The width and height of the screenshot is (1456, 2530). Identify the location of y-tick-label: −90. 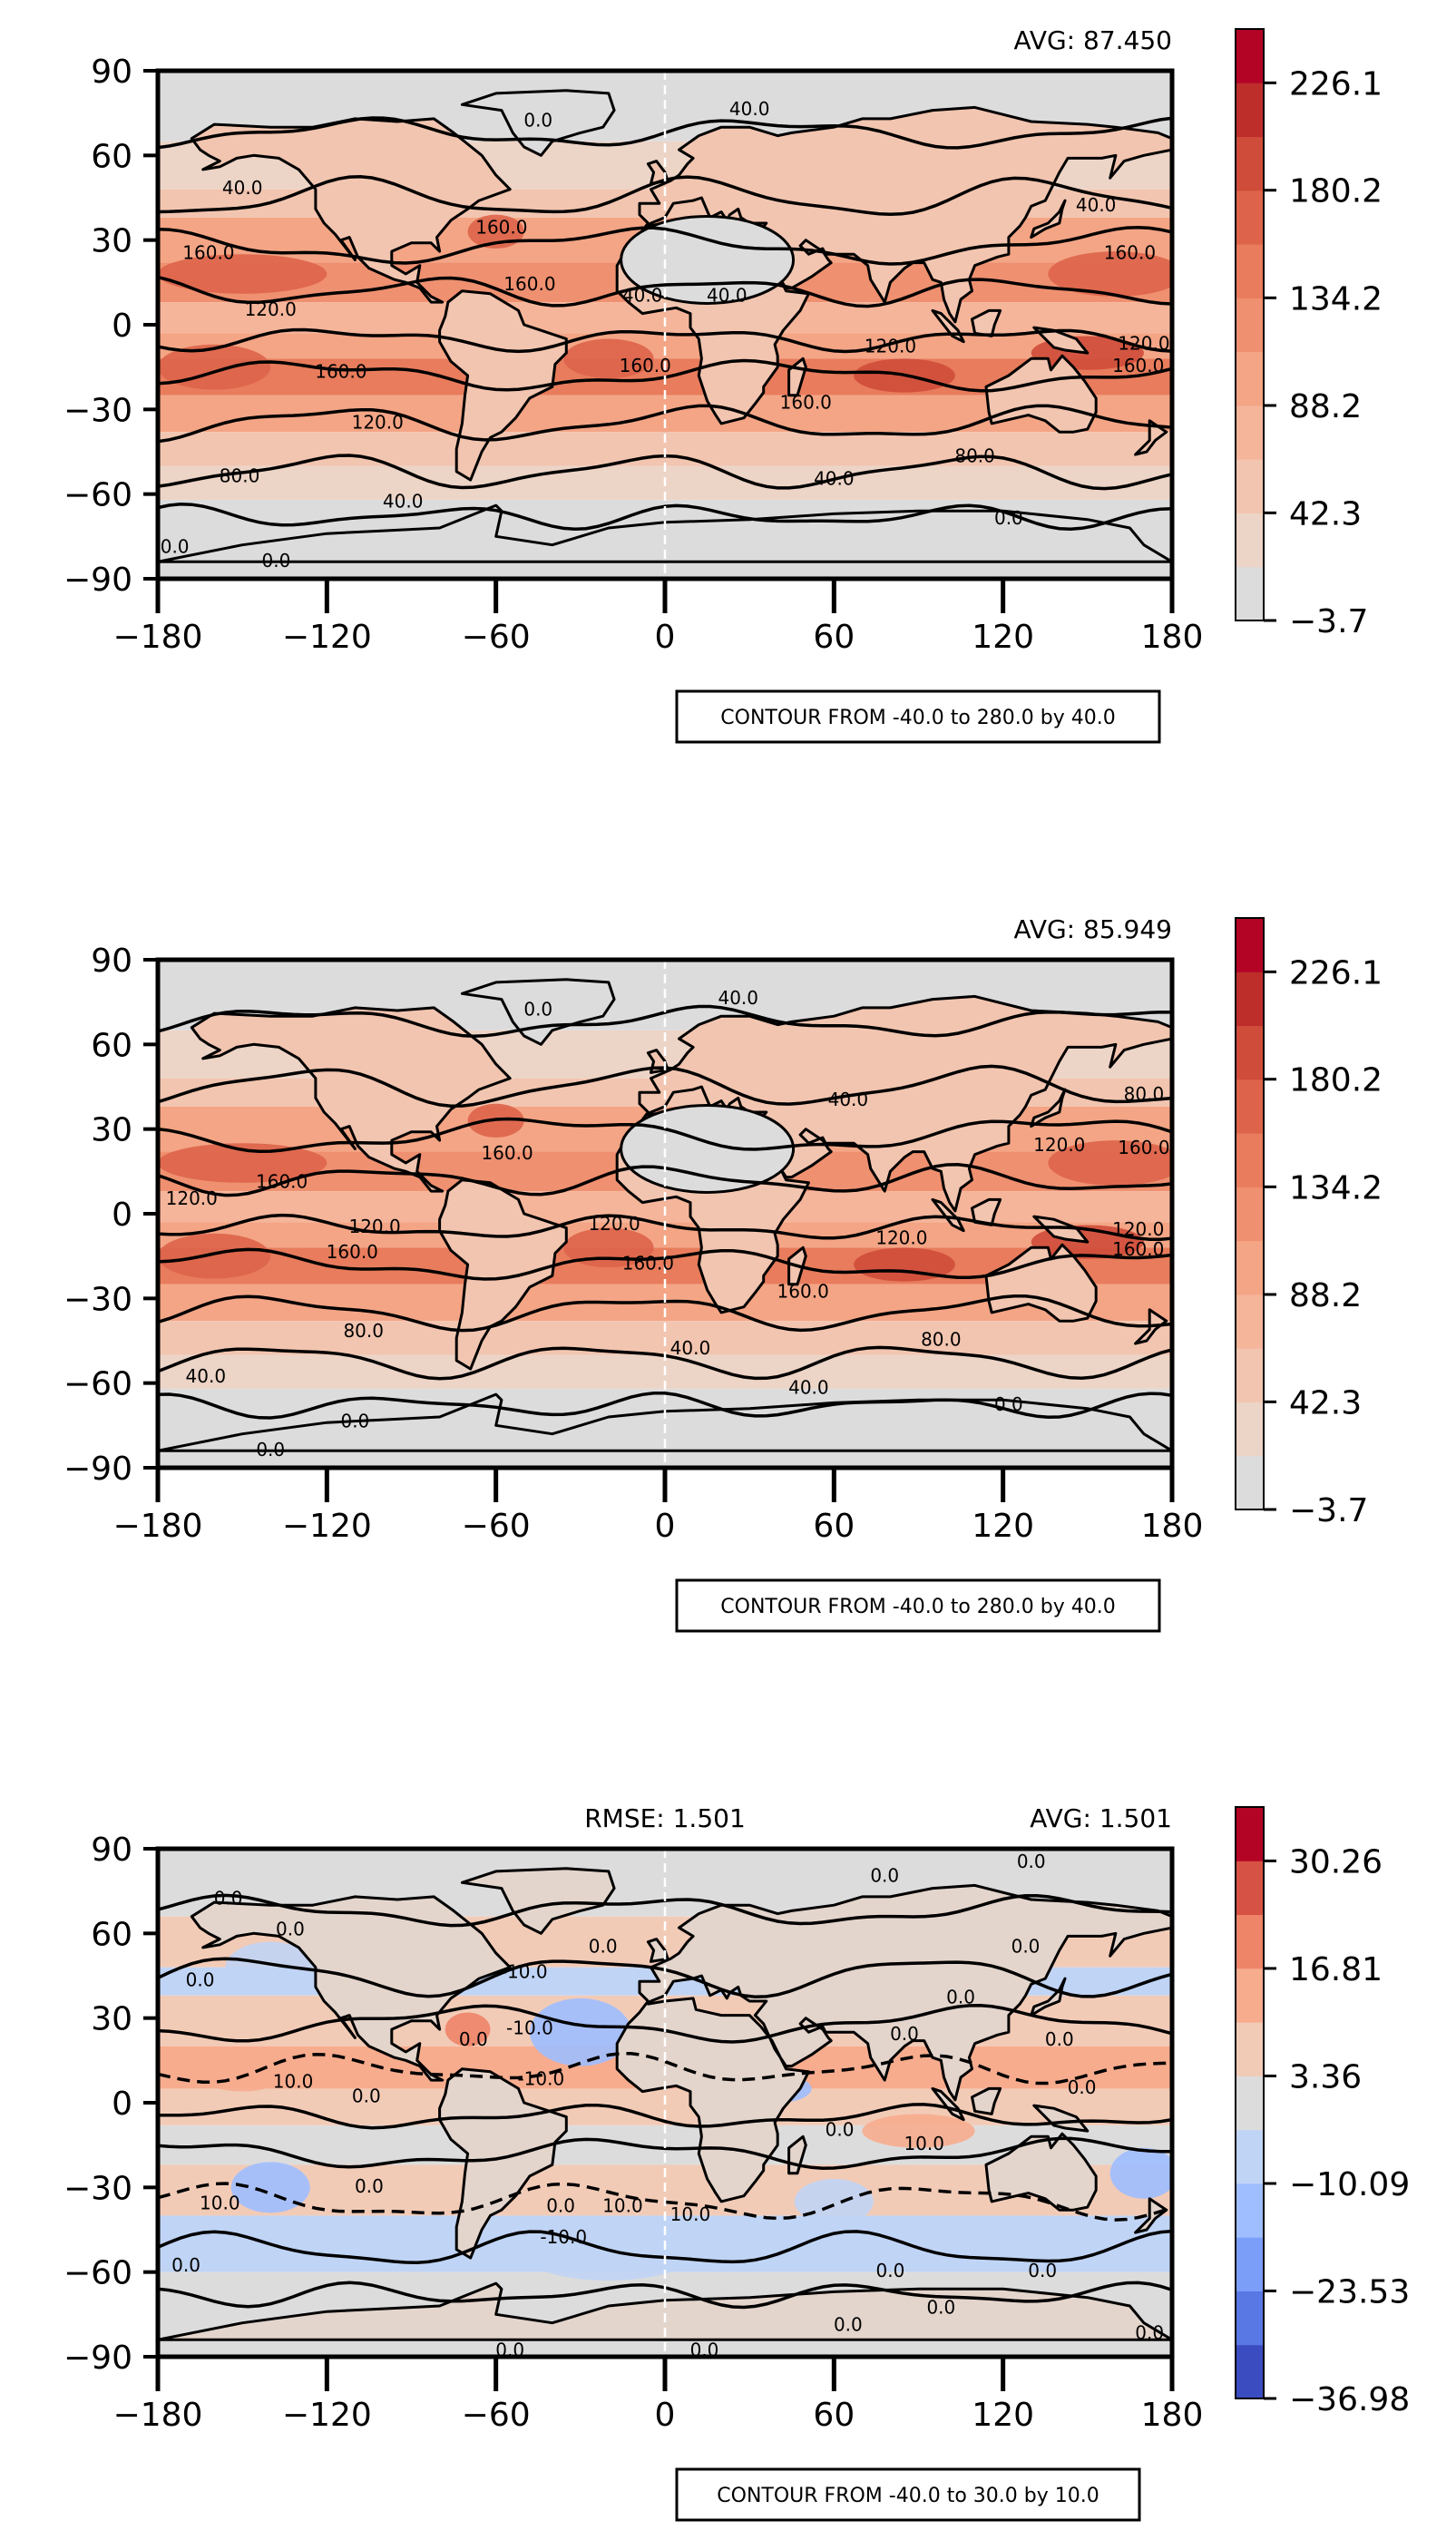
(98, 2358).